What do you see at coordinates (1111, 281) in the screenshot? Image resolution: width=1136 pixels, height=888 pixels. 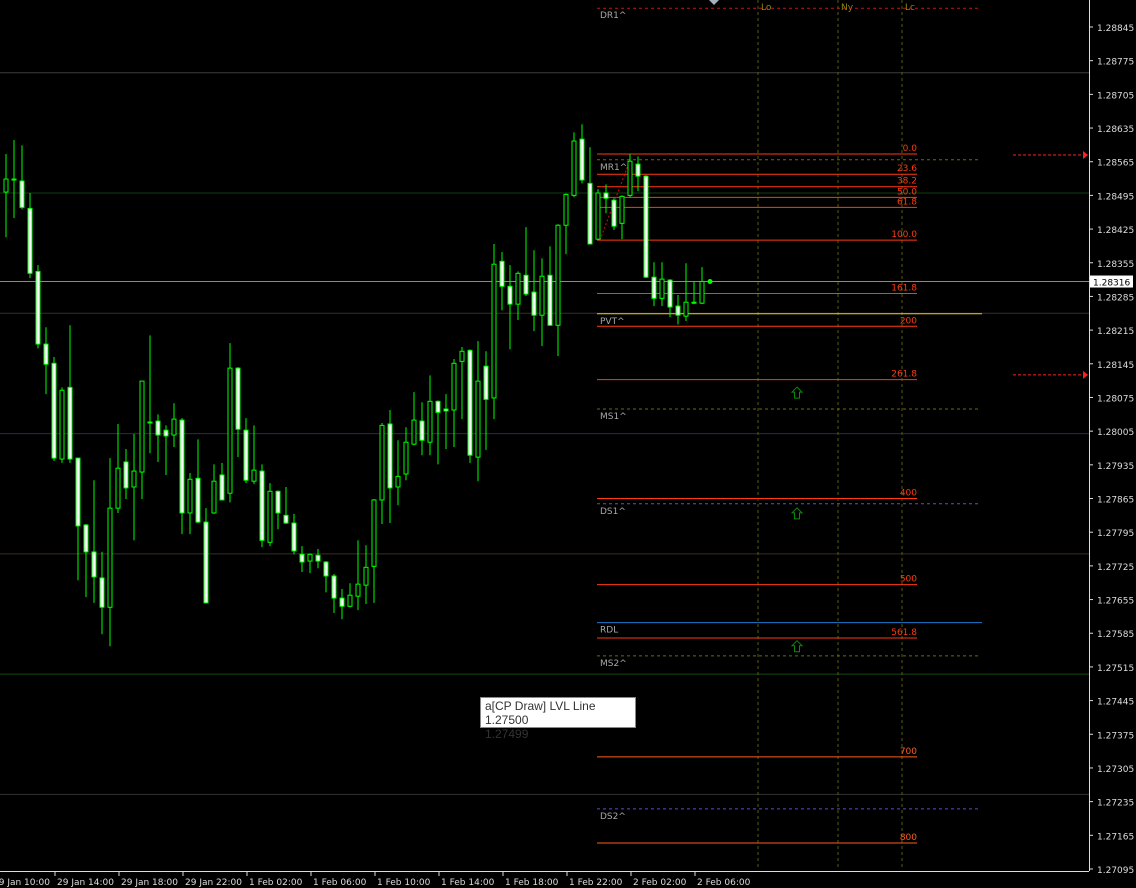 I see `current-price-box` at bounding box center [1111, 281].